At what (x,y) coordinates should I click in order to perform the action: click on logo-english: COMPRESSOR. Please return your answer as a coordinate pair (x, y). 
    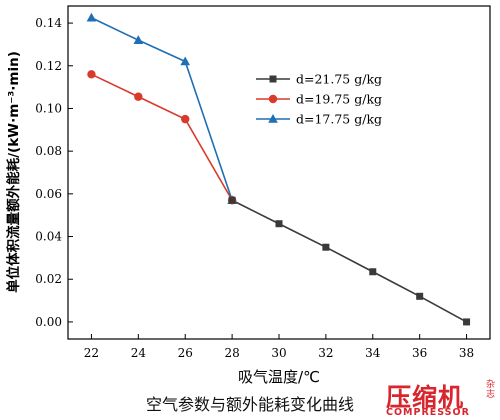
    Looking at the image, I should click on (428, 412).